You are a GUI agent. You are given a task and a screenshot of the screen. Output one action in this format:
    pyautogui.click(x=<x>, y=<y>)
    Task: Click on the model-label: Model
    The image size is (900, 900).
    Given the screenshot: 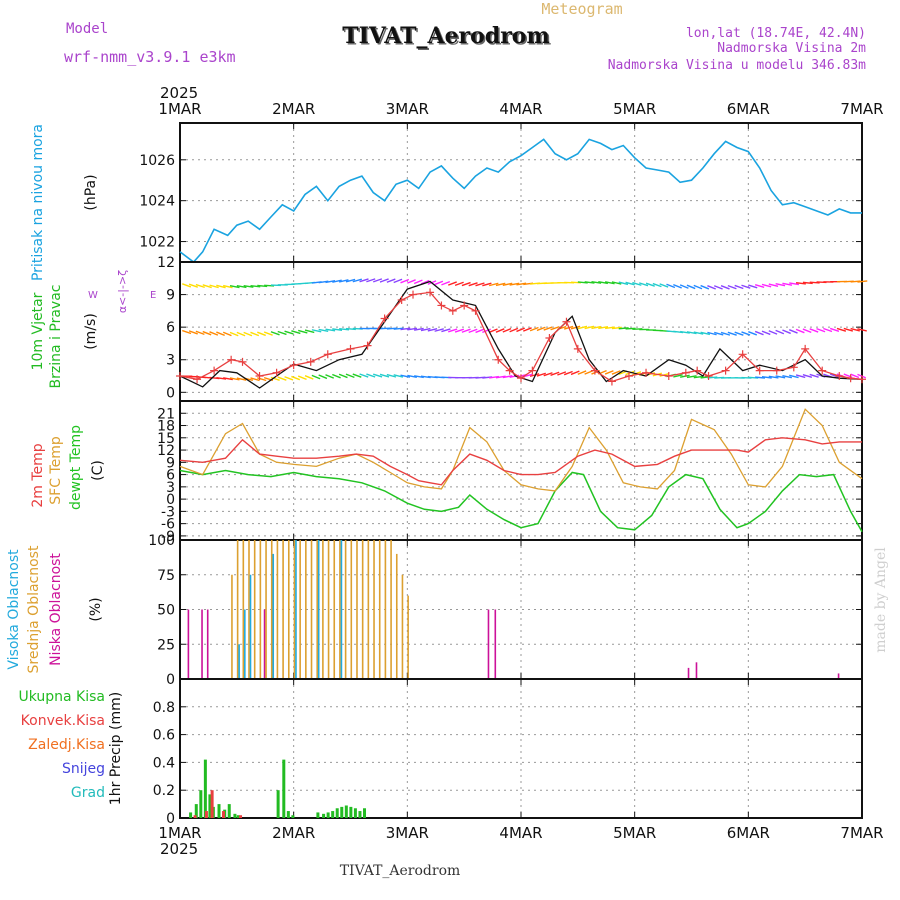 What is the action you would take?
    pyautogui.click(x=87, y=29)
    